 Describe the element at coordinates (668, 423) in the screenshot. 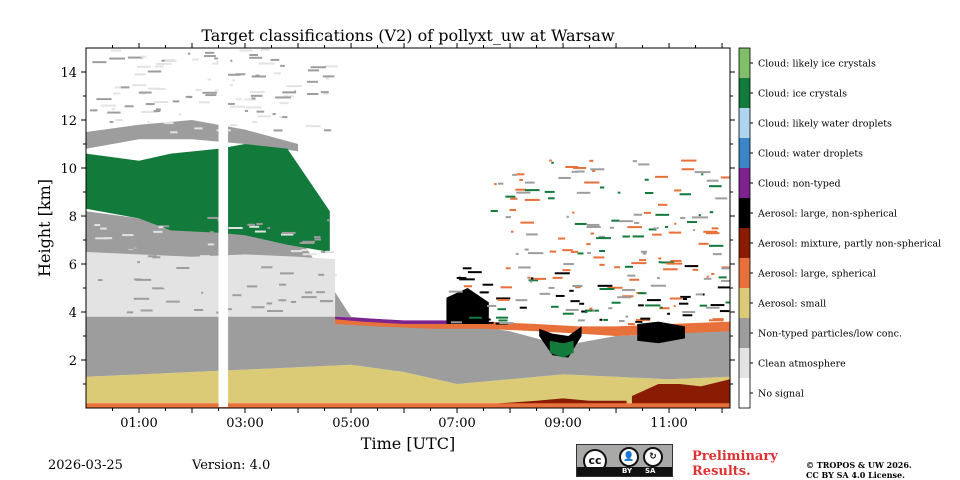

I see `x-tick-label: 11:00` at that location.